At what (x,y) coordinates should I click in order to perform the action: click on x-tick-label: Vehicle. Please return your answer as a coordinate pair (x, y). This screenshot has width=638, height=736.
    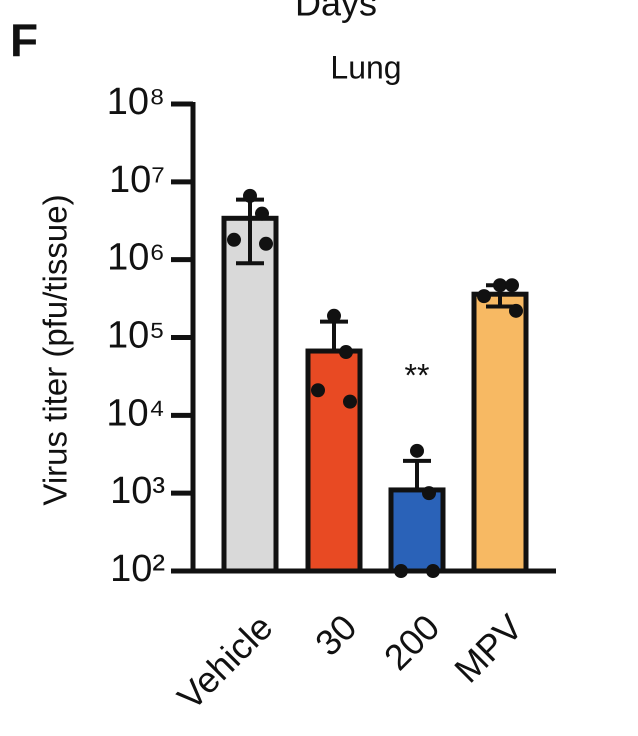
    Looking at the image, I should click on (224, 661).